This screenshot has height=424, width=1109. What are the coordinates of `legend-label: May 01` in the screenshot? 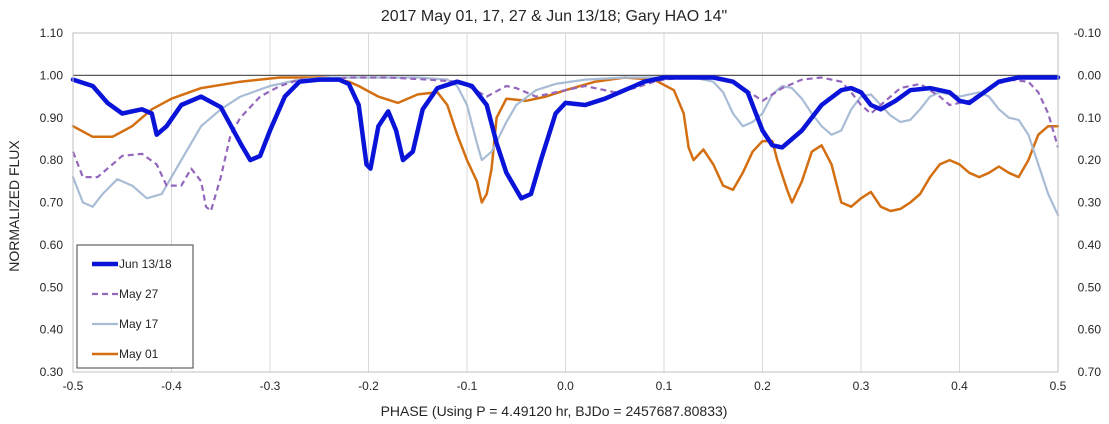 It's located at (139, 354).